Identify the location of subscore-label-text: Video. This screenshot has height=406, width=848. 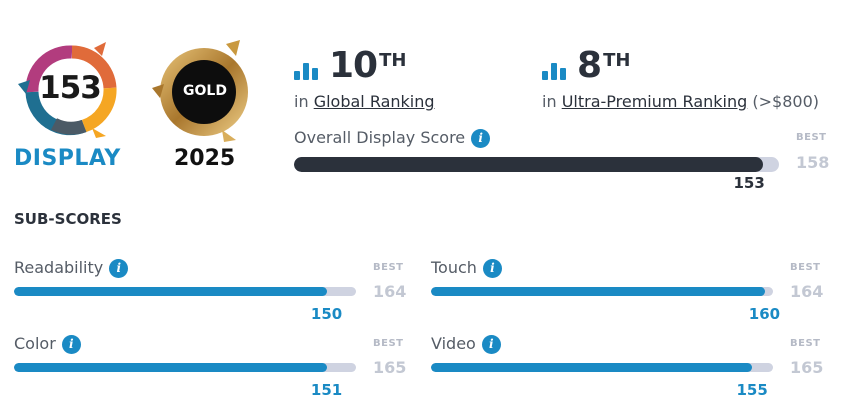
(453, 343).